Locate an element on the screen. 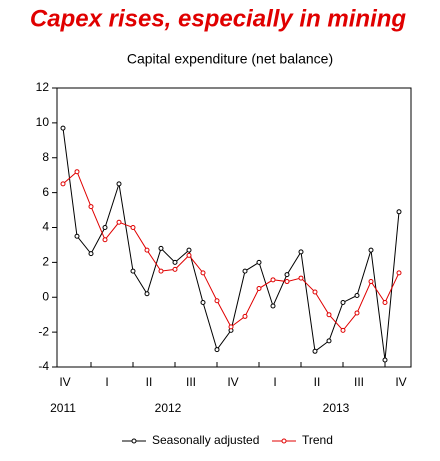  year-label: 2011 is located at coordinates (63, 408).